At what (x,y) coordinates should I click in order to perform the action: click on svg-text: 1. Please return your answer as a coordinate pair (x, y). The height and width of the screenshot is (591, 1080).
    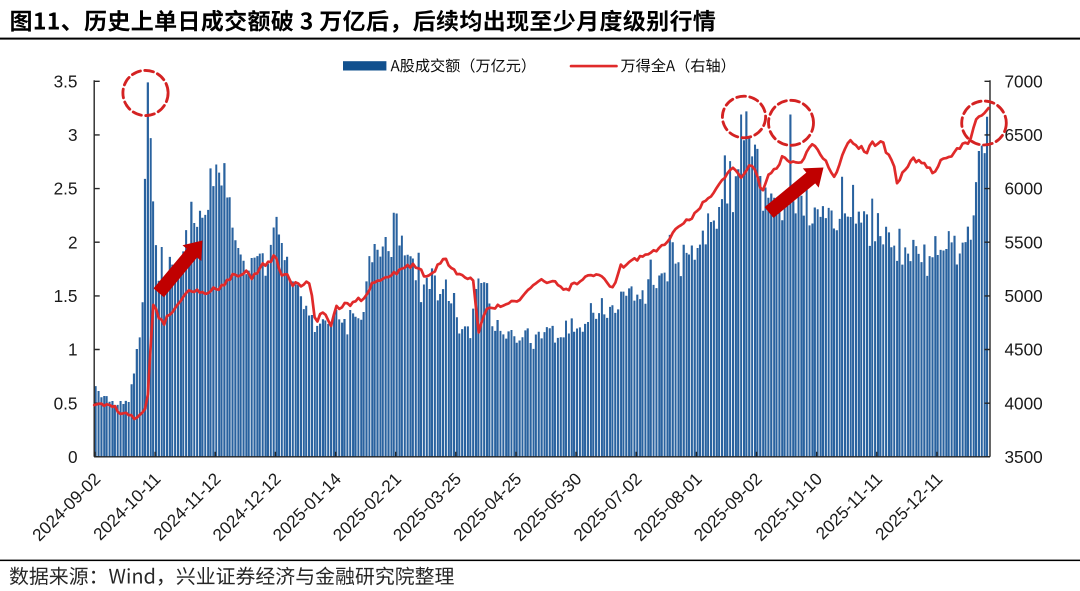
    Looking at the image, I should click on (73, 350).